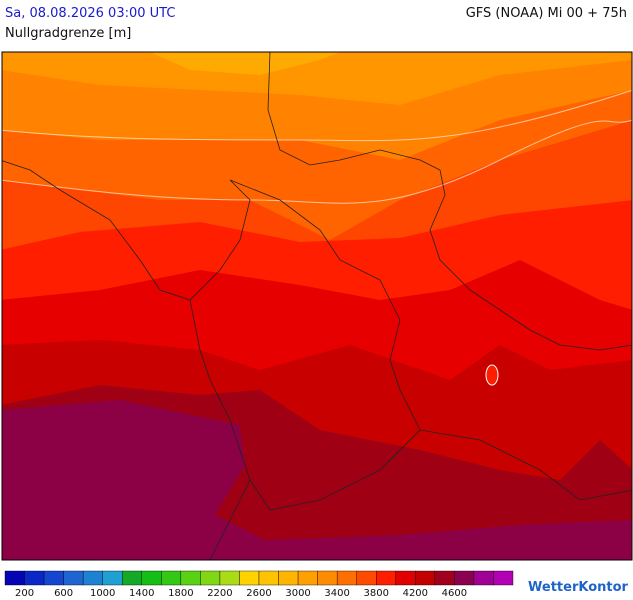  I want to click on colorbar-label: 200, so click(24, 593).